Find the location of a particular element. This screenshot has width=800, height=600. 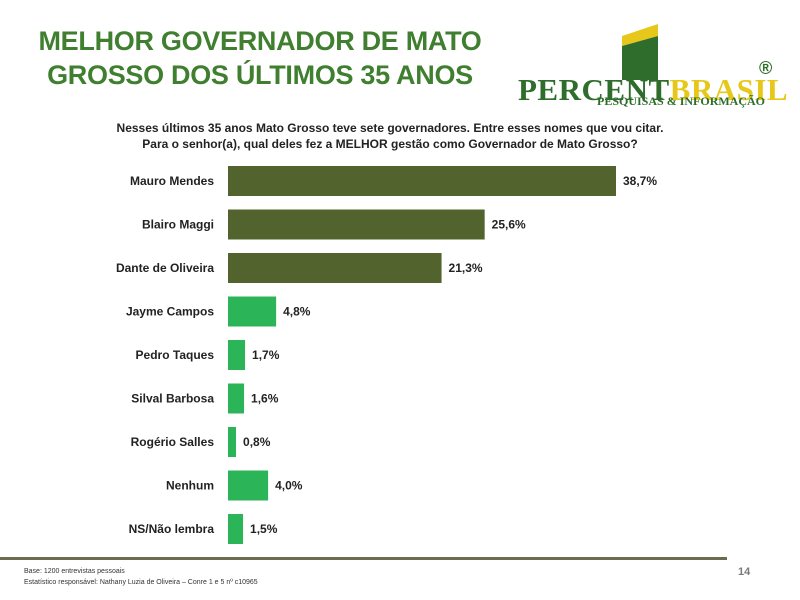

percentbrasil-logo: PERCENTBRASIL ® PESQUISAS & INFORMAÇÃO is located at coordinates (651, 65).